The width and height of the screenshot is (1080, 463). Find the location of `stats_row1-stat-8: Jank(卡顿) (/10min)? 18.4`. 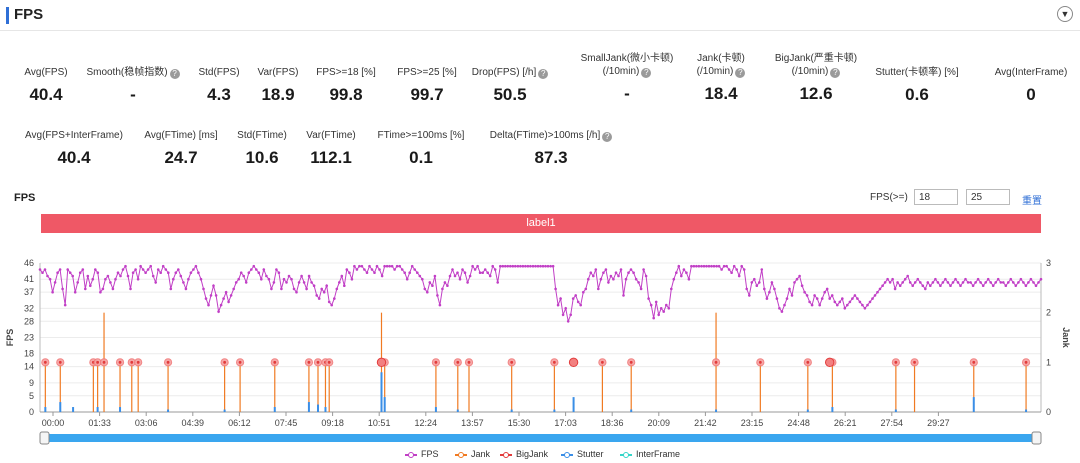

stats_row1-stat-8: Jank(卡顿) (/10min)? 18.4 is located at coordinates (721, 78).